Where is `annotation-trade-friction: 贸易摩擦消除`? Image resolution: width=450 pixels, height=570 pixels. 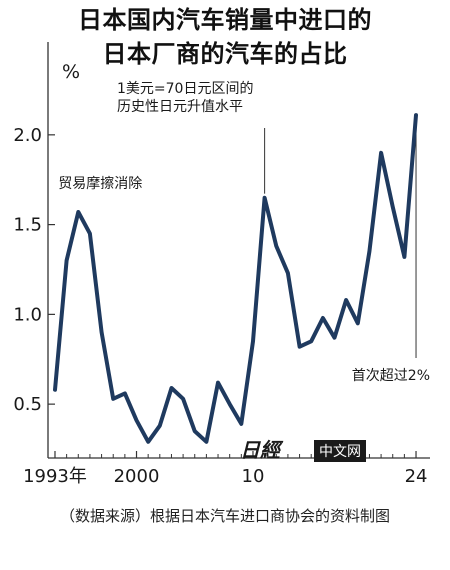
annotation-trade-friction: 贸易摩擦消除 is located at coordinates (100, 183).